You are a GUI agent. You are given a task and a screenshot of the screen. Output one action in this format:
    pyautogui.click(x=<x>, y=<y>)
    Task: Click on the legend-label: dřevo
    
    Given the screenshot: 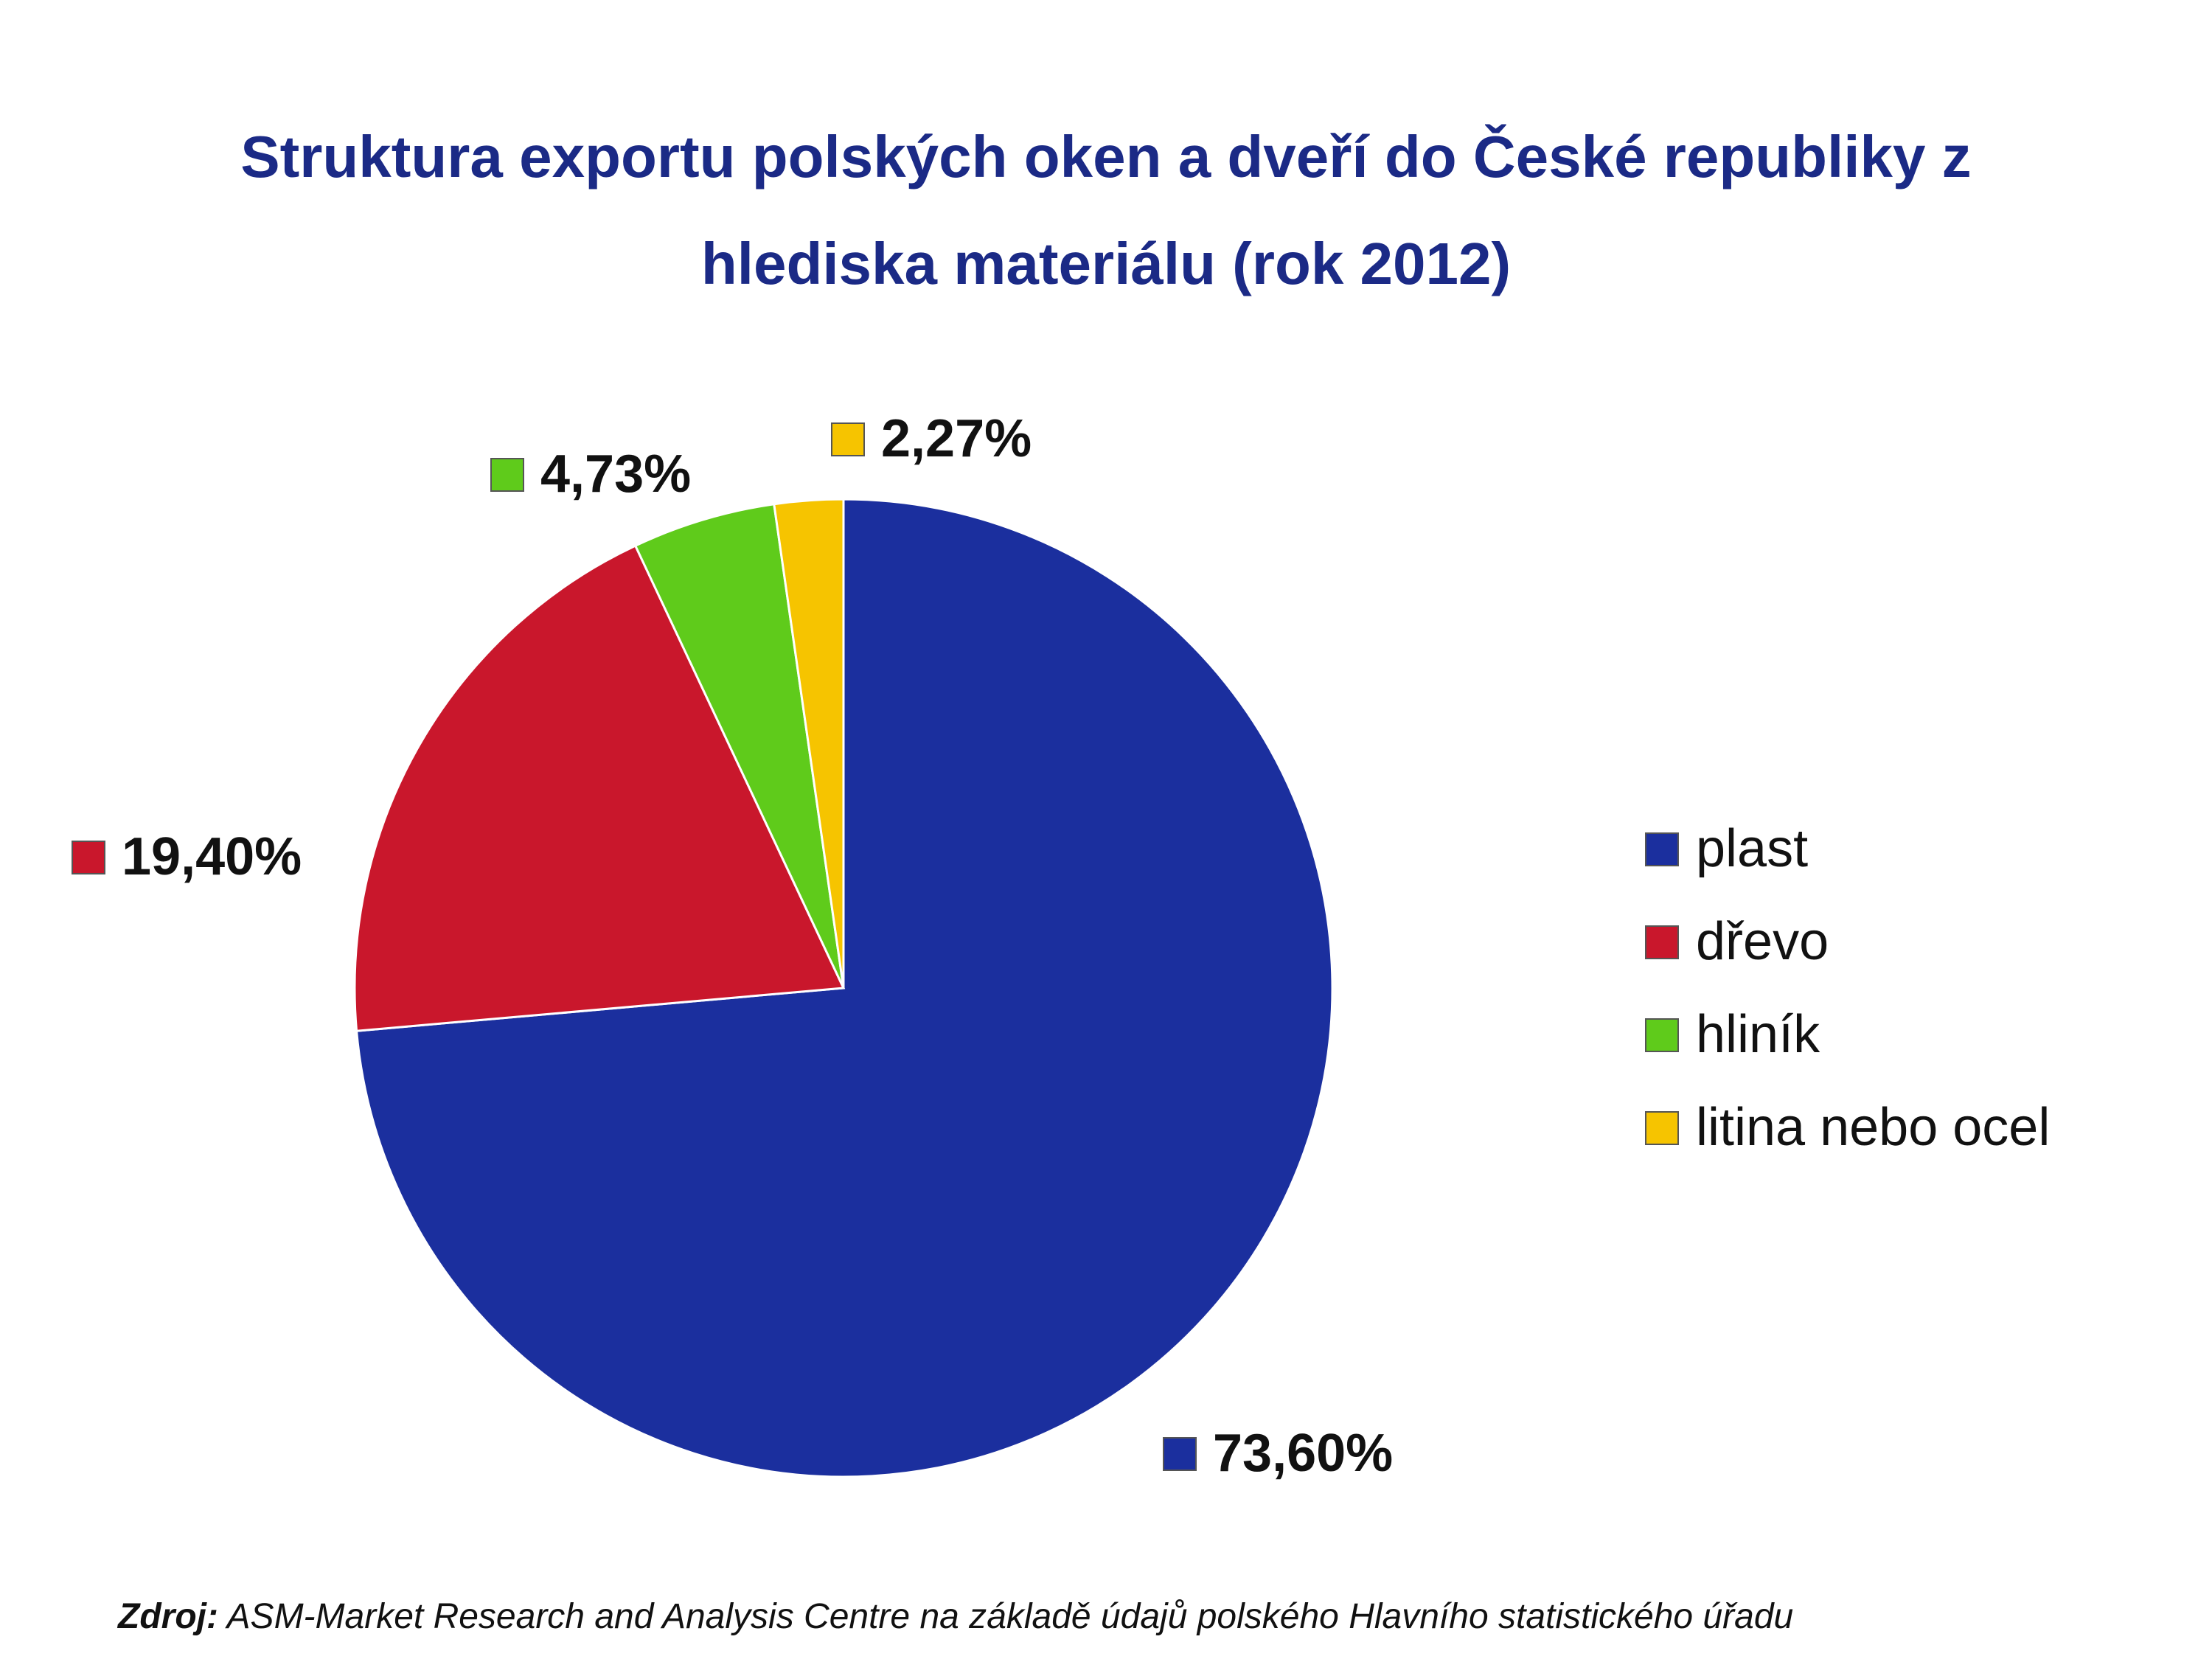 What is the action you would take?
    pyautogui.click(x=1762, y=941)
    